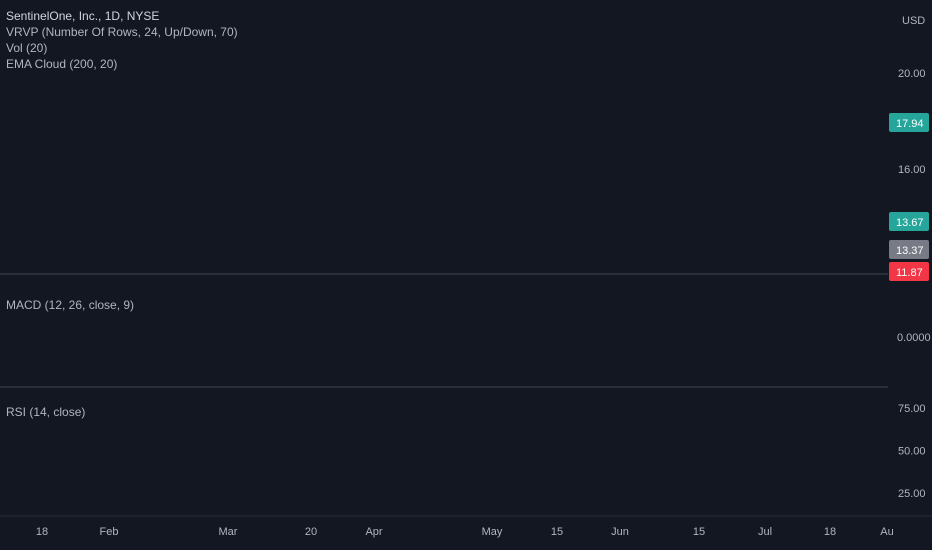  What do you see at coordinates (311, 532) in the screenshot?
I see `time-tick-label: 20` at bounding box center [311, 532].